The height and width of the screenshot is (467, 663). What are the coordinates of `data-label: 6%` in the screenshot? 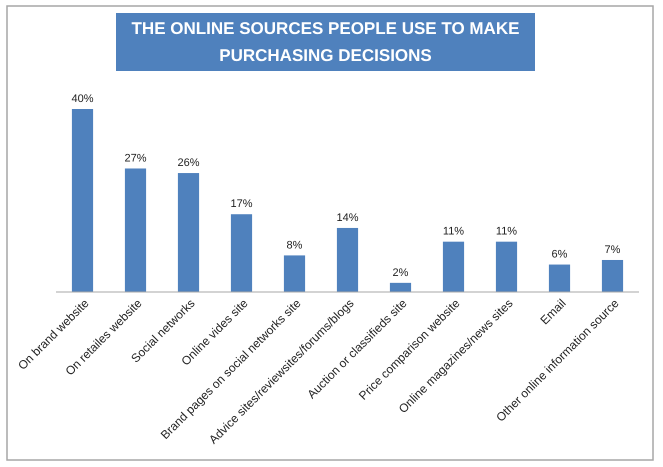 It's located at (560, 254).